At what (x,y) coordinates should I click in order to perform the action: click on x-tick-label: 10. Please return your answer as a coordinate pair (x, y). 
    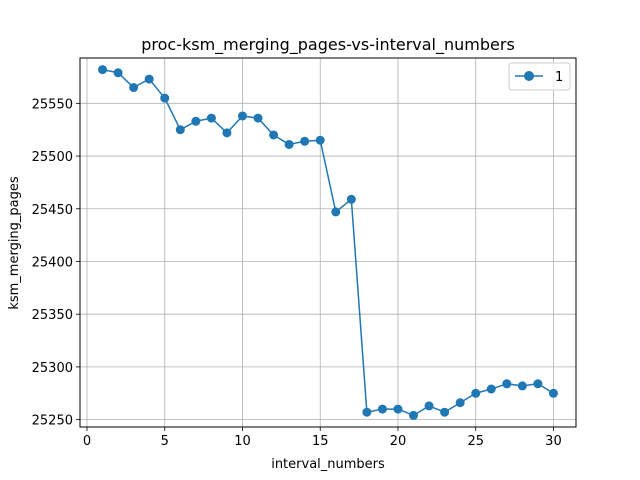
    Looking at the image, I should click on (242, 441).